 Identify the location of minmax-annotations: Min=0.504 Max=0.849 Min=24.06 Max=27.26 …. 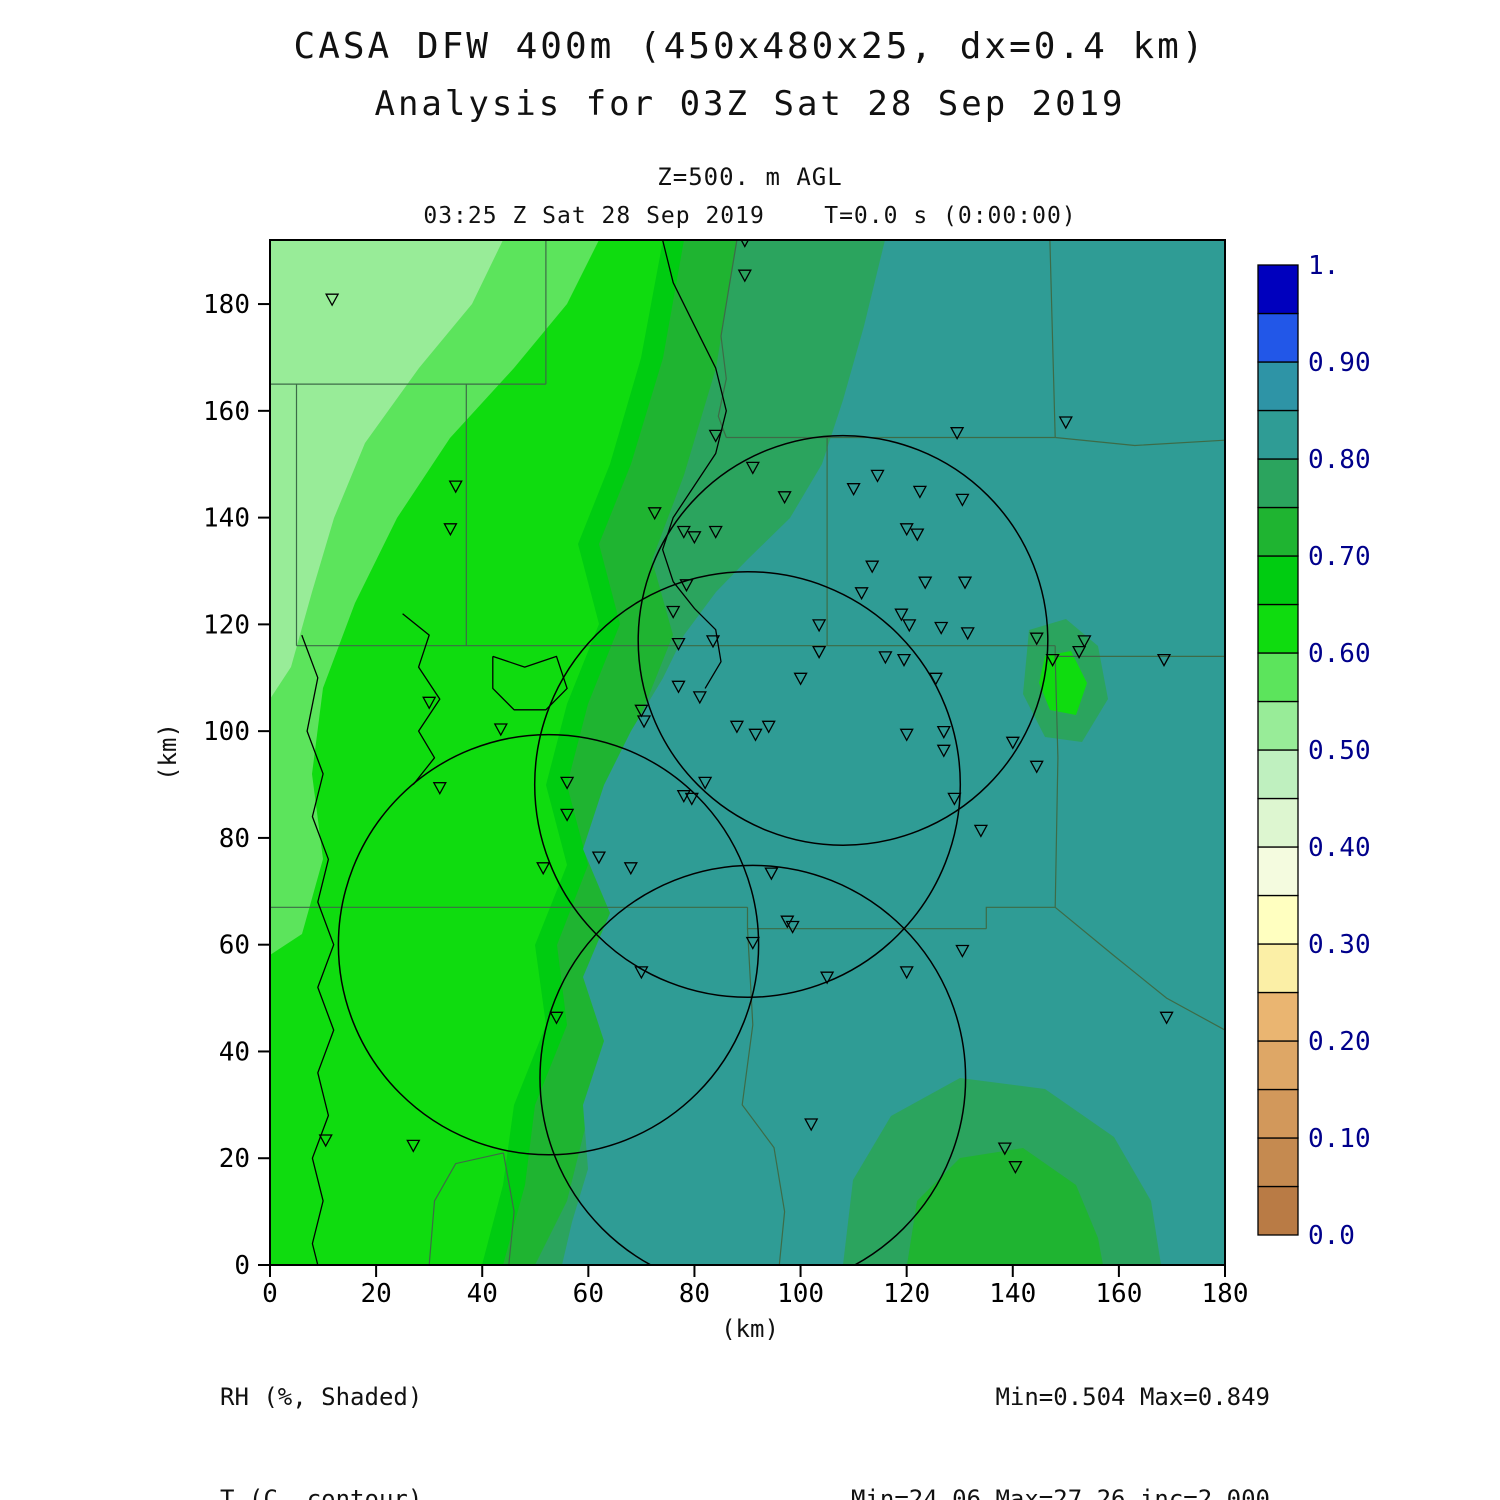
(1060, 1406).